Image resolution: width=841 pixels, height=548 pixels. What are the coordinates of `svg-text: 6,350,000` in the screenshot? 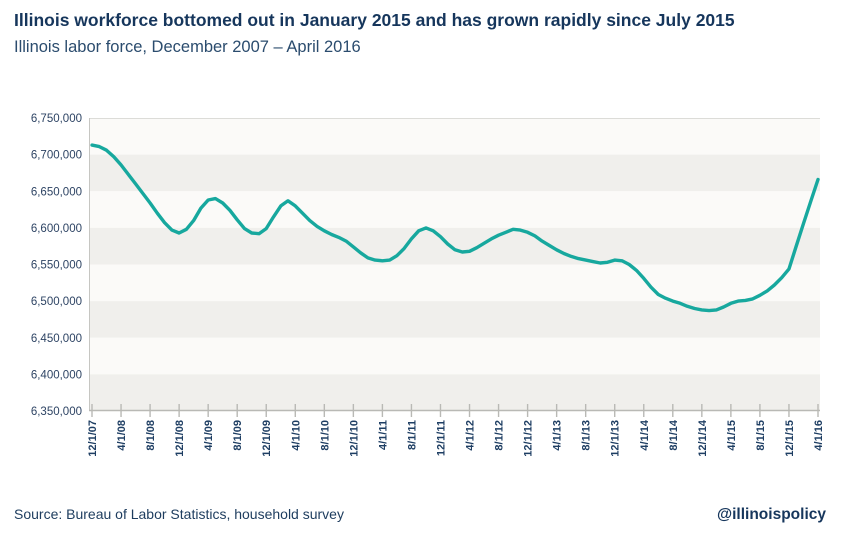 It's located at (56, 412).